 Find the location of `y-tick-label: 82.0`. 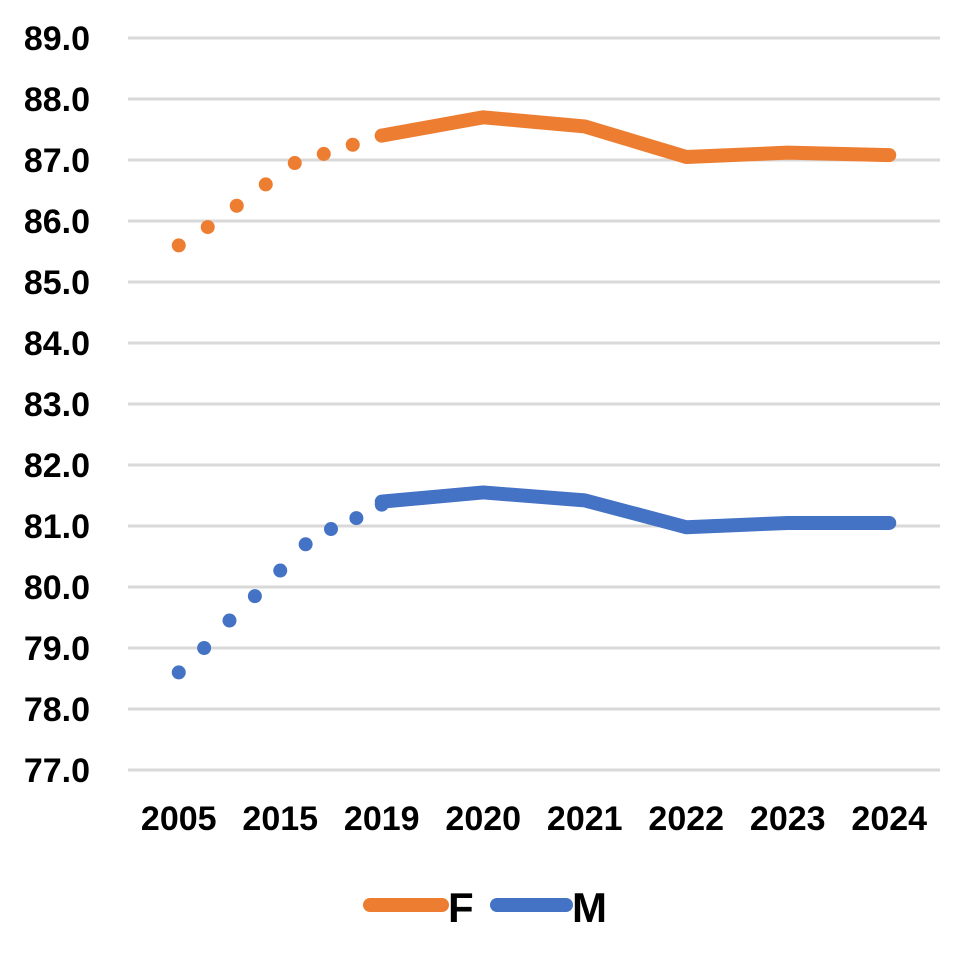

y-tick-label: 82.0 is located at coordinates (57, 466).